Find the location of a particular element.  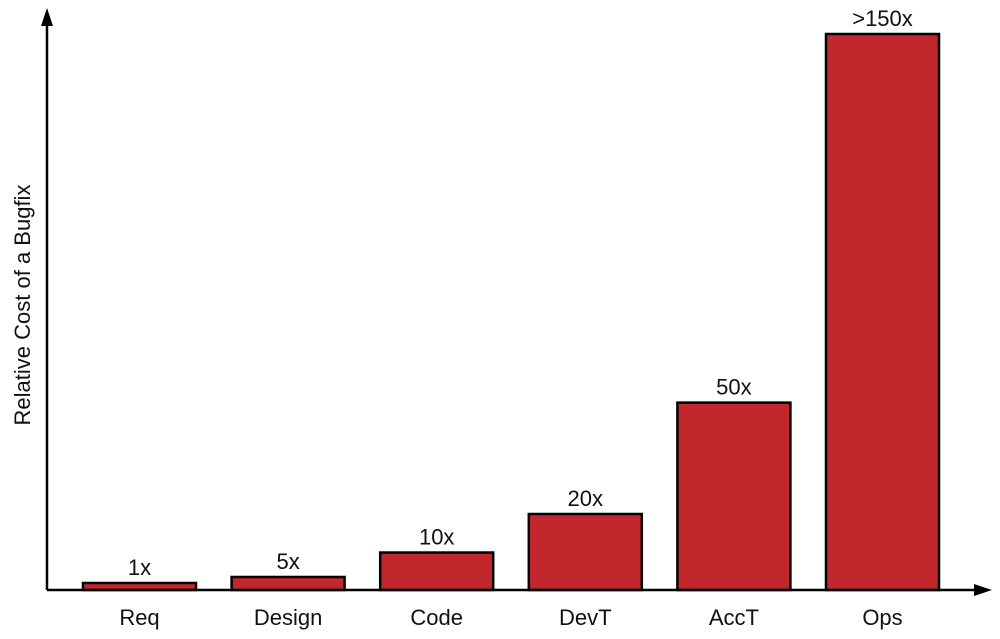

x-tick-label-acct: AccT is located at coordinates (734, 617).